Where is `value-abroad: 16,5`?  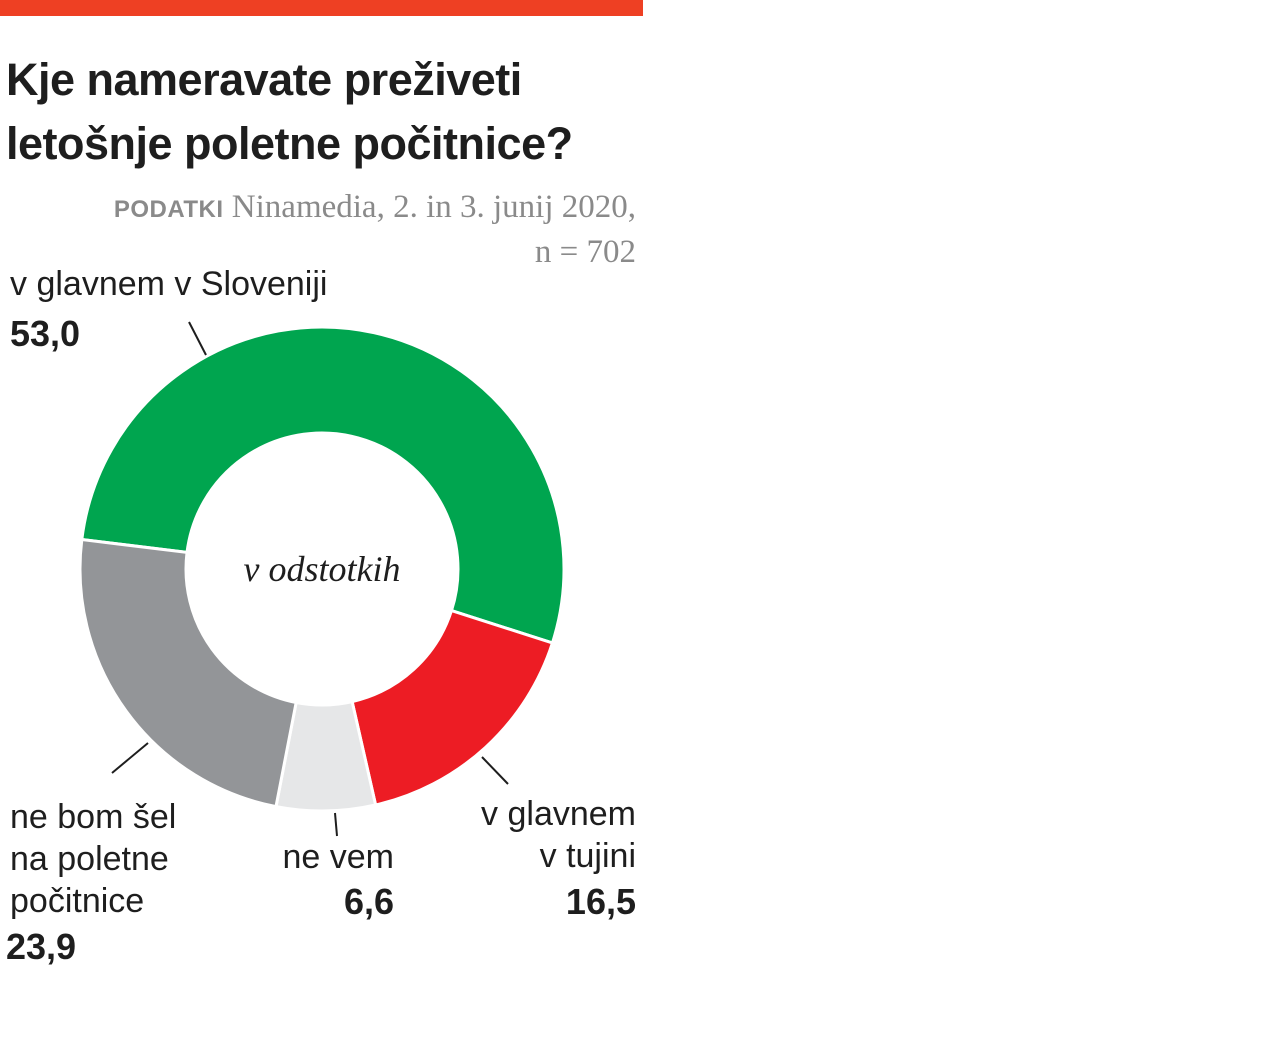 value-abroad: 16,5 is located at coordinates (601, 901).